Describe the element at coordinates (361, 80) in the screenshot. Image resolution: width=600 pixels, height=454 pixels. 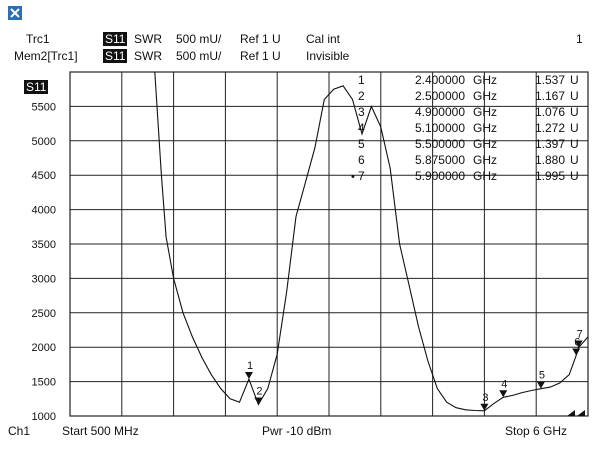
I see `marker-table-id: 1` at that location.